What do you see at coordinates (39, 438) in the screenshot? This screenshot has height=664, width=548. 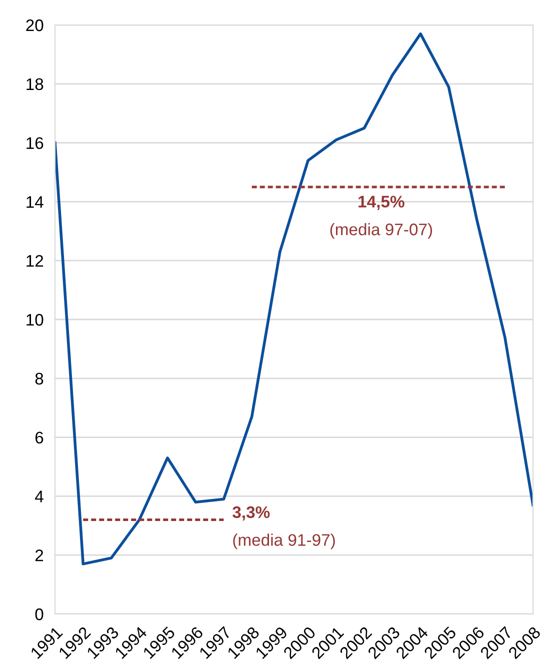 I see `y-tick-label: 6` at bounding box center [39, 438].